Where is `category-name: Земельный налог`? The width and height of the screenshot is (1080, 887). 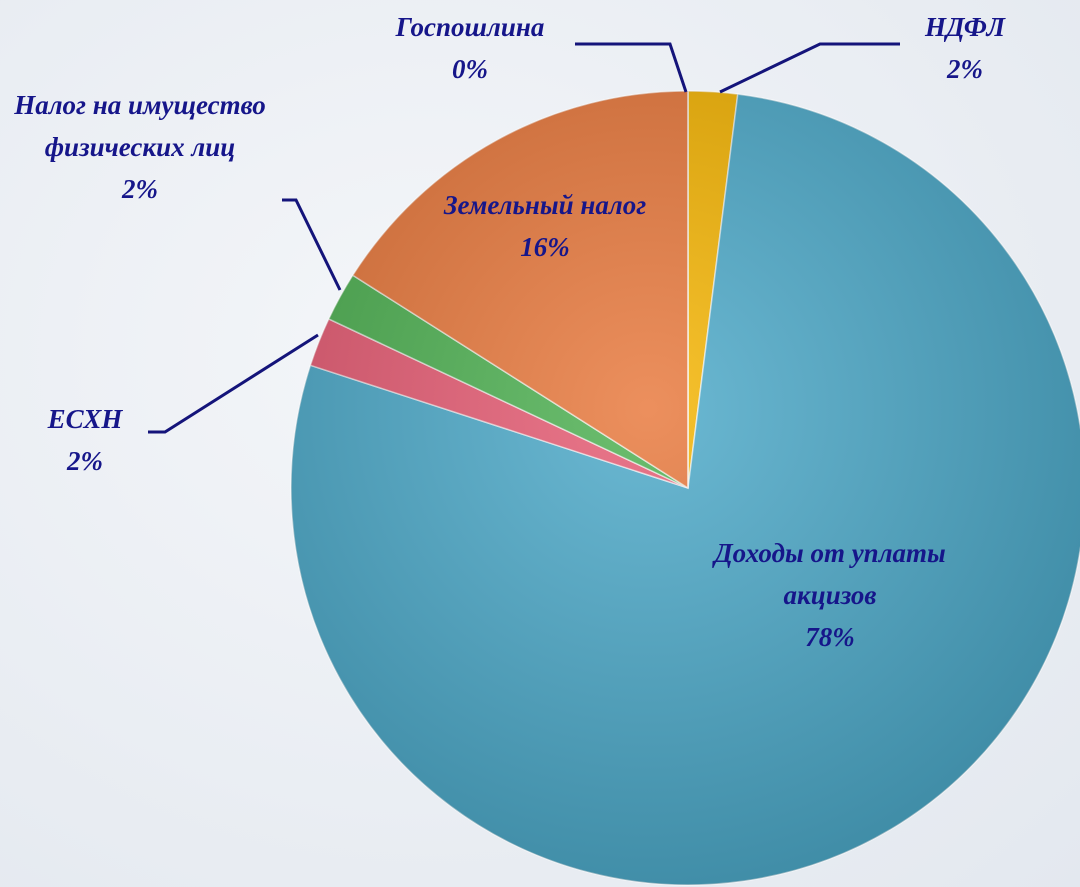
category-name: Земельный налог is located at coordinates (545, 205).